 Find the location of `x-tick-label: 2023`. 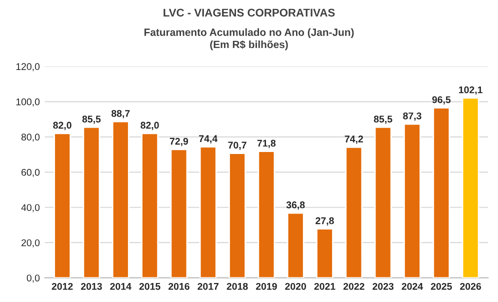

x-tick-label: 2023 is located at coordinates (383, 286).